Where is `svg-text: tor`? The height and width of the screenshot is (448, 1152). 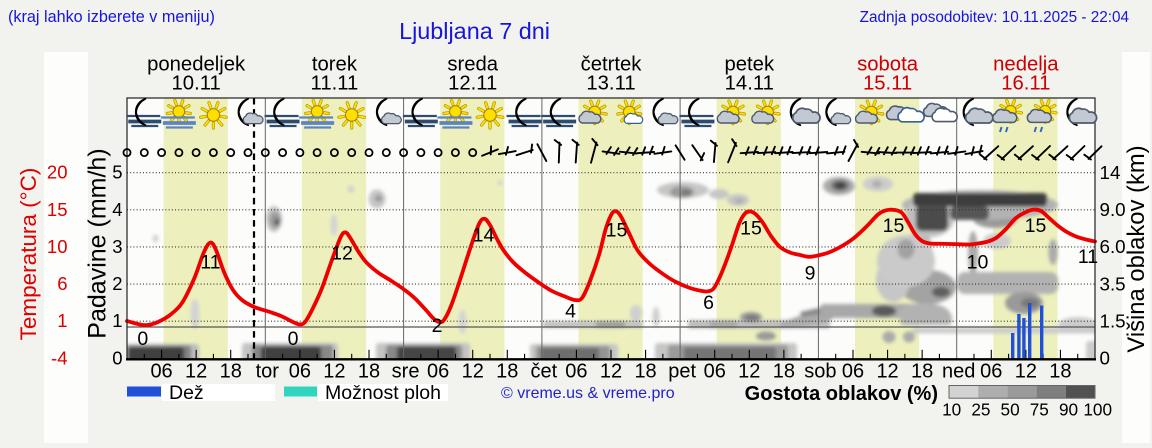
svg-text: tor is located at coordinates (268, 372).